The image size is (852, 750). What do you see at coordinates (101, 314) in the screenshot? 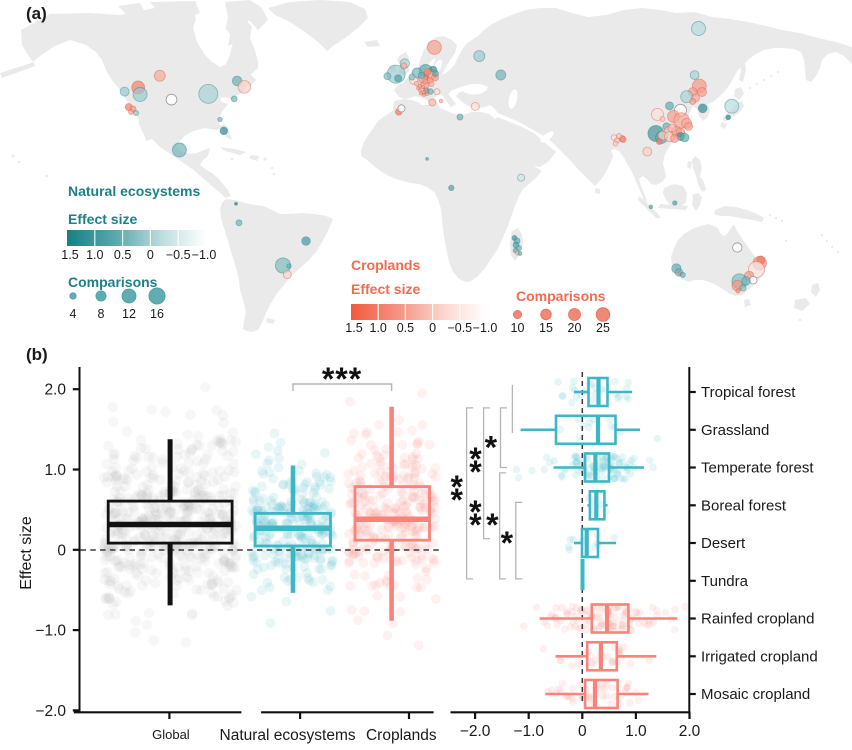
I see `svg-text: 8` at bounding box center [101, 314].